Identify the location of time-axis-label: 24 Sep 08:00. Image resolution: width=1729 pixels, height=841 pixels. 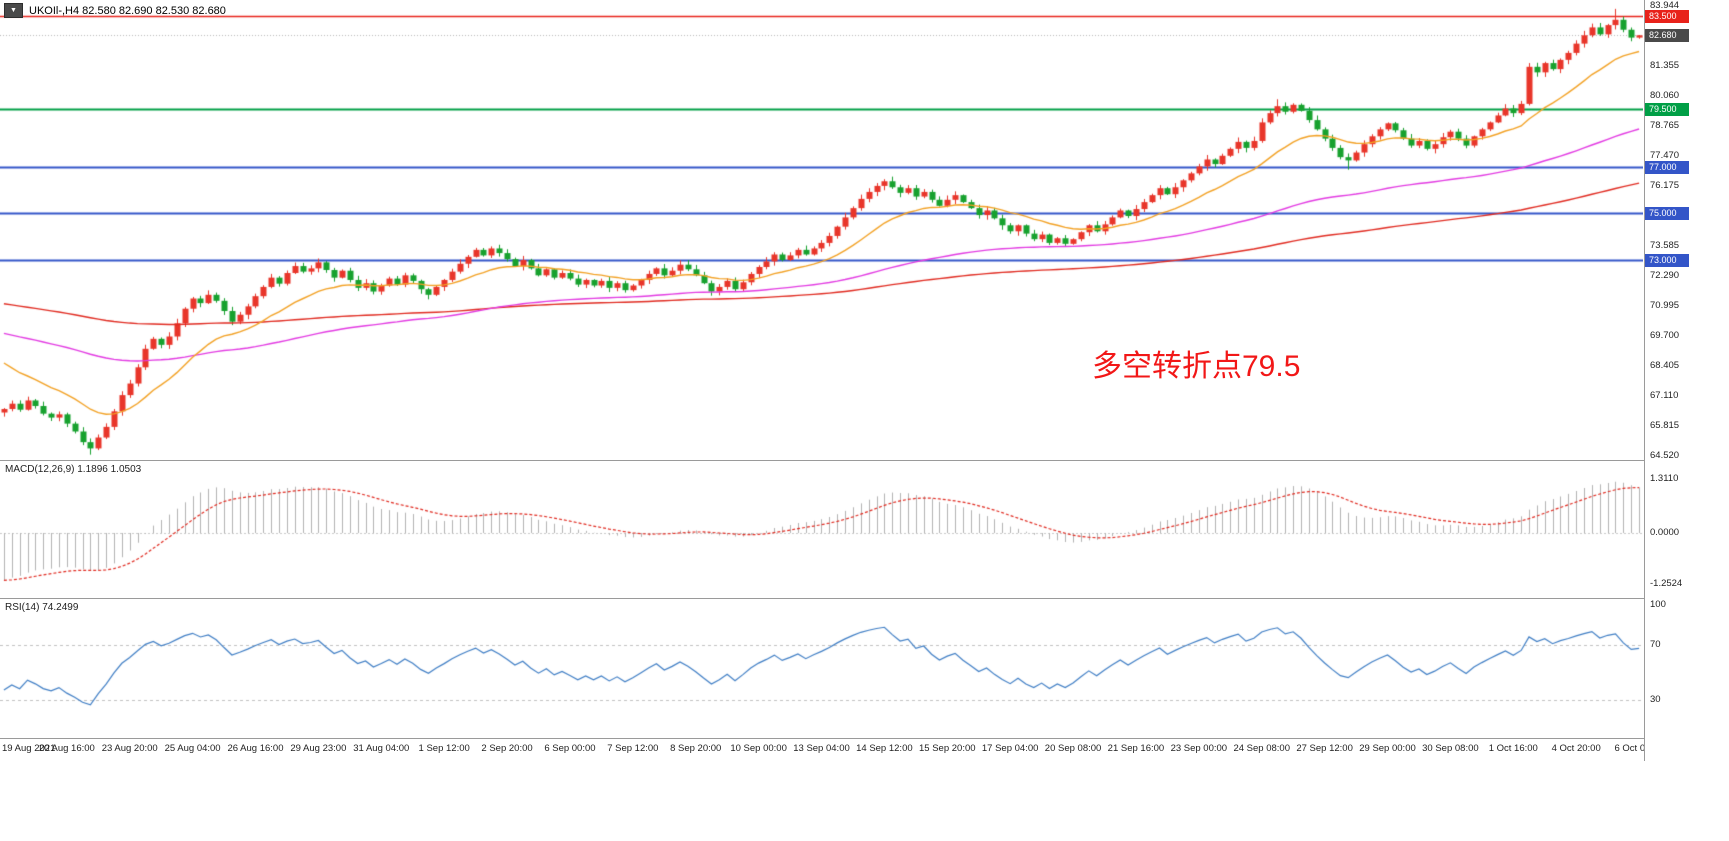
(1261, 748).